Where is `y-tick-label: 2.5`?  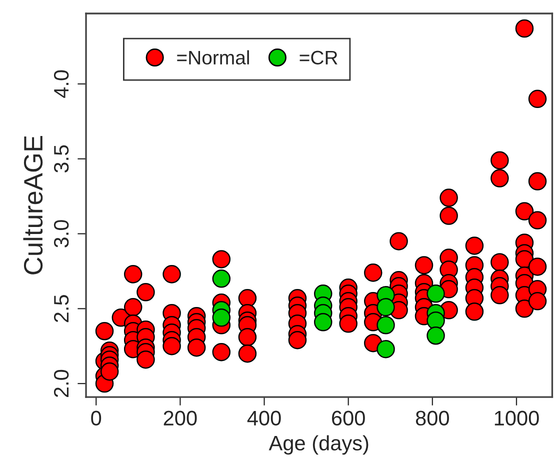 y-tick-label: 2.5 is located at coordinates (61, 308).